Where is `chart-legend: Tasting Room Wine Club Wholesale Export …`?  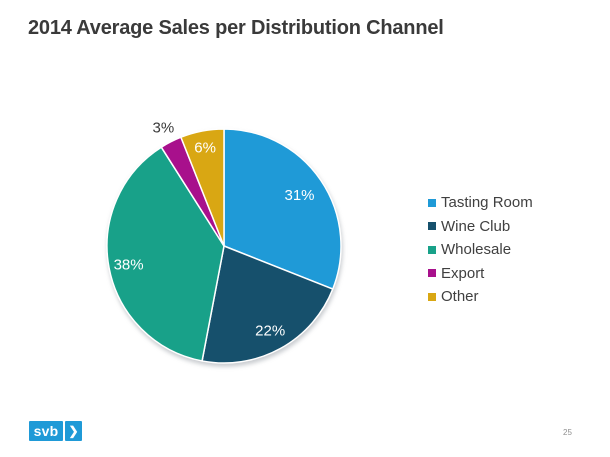 chart-legend: Tasting Room Wine Club Wholesale Export … is located at coordinates (480, 250).